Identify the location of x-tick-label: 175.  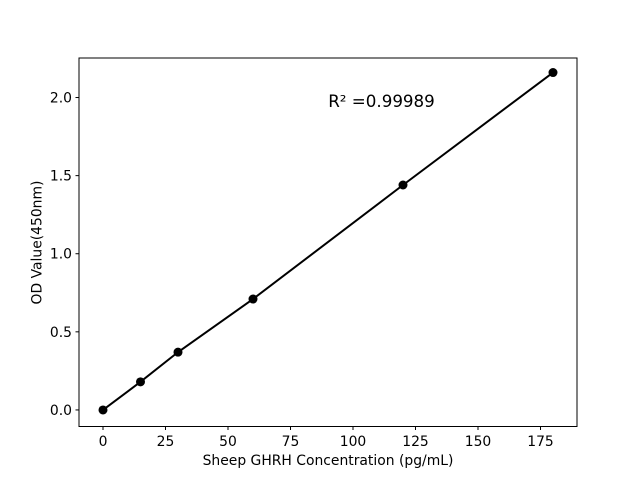
(540, 442).